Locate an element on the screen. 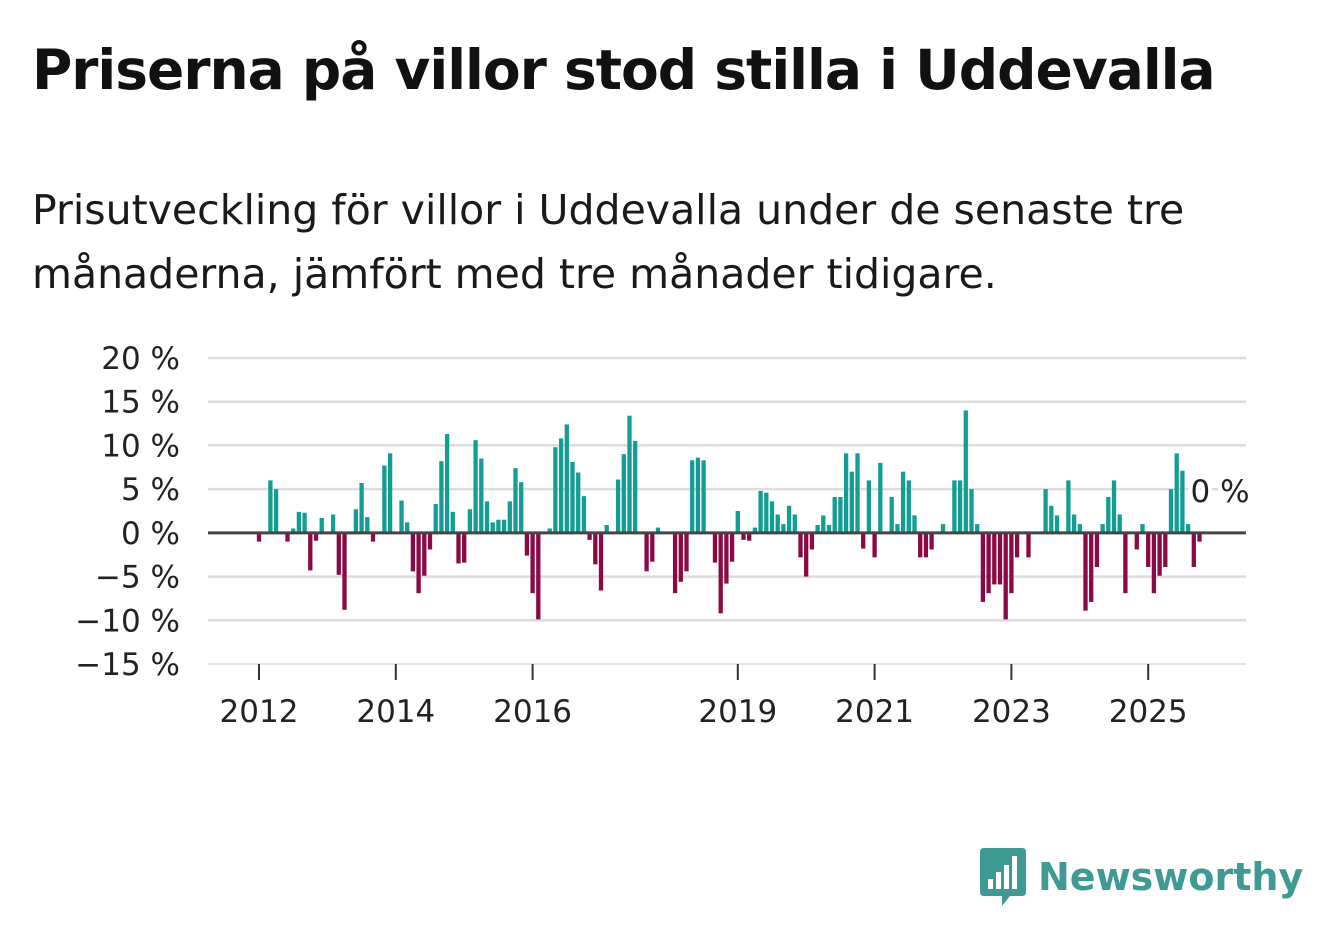  x-tick-label: 2019 is located at coordinates (737, 712).